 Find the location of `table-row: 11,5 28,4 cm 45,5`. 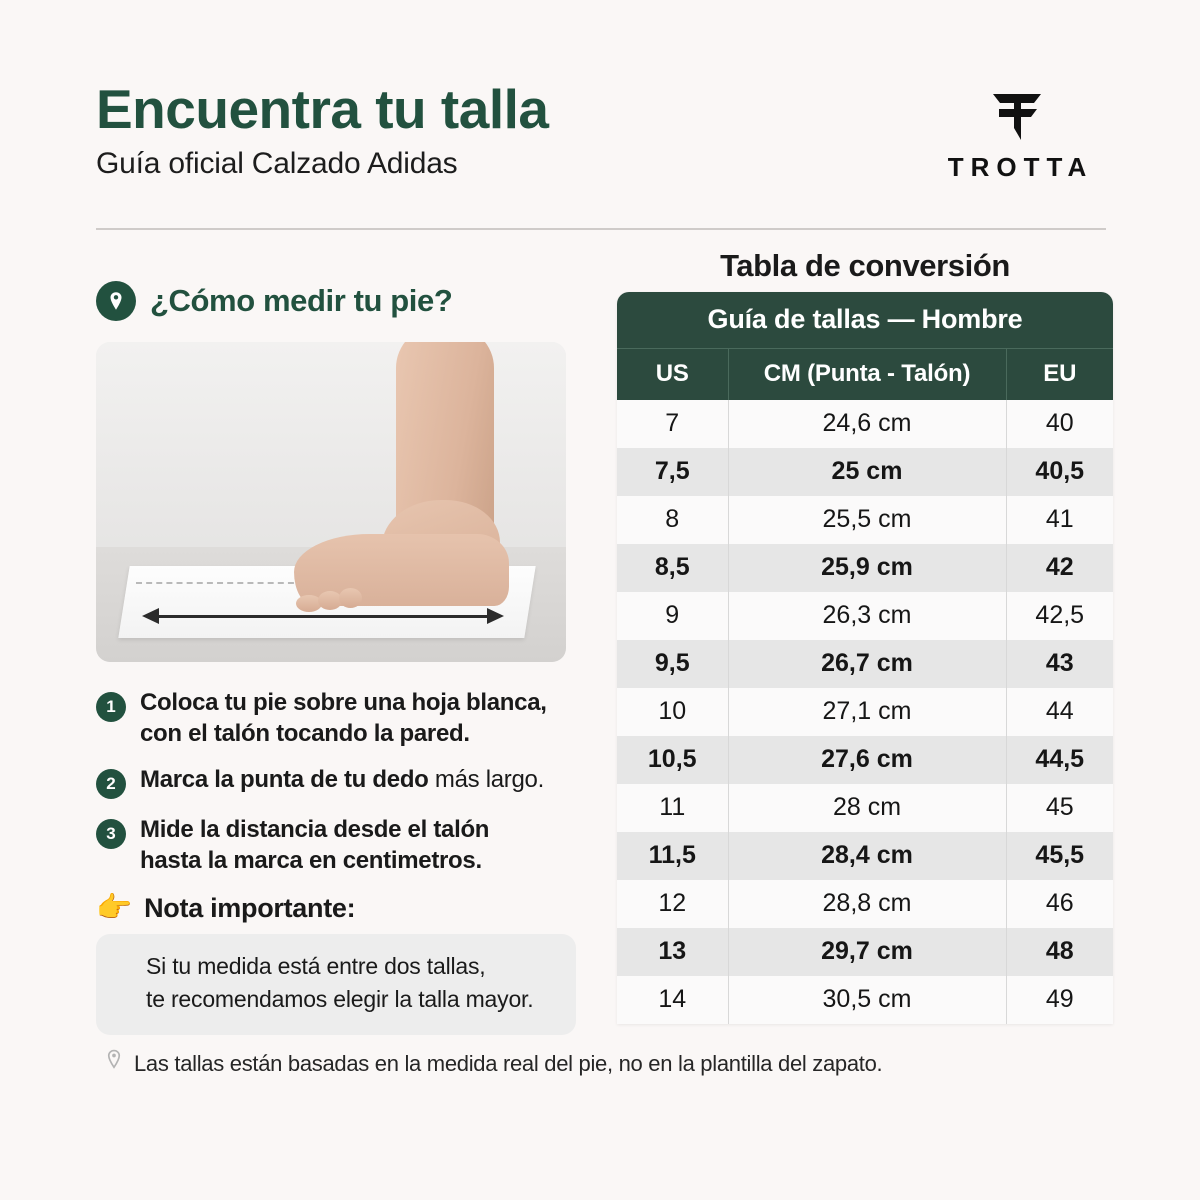

table-row: 11,5 28,4 cm 45,5 is located at coordinates (865, 856).